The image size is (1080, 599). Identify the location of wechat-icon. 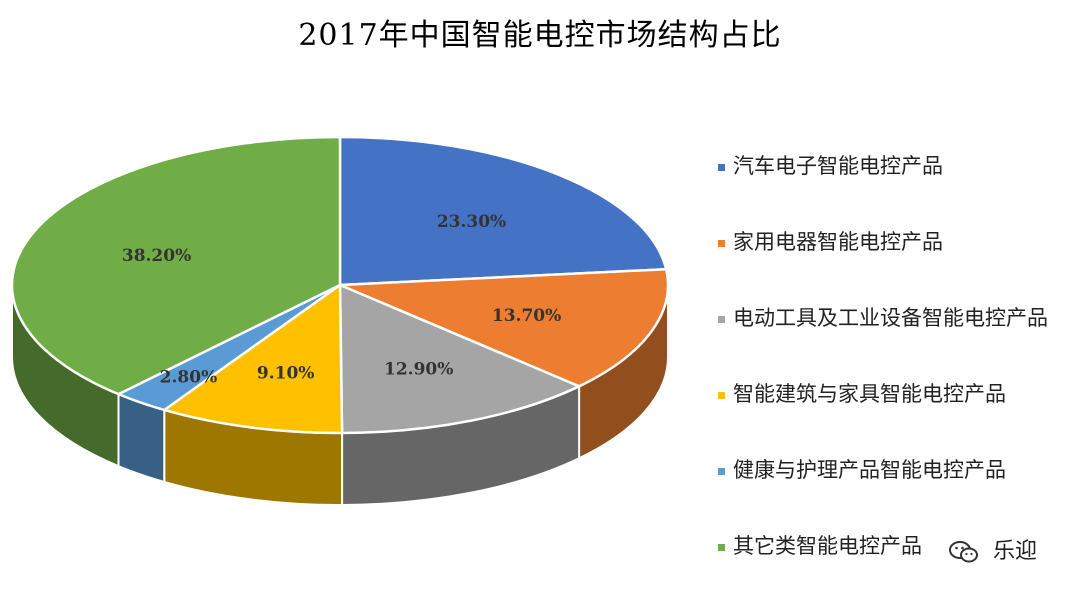
(964, 552).